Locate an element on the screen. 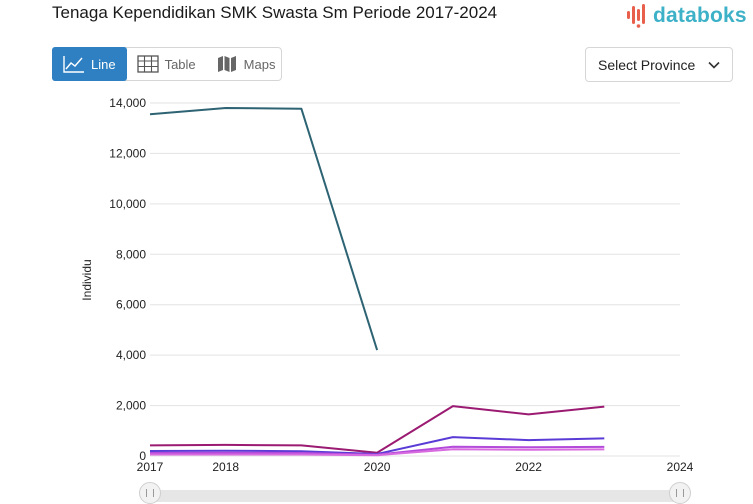  y-tick-label: 4,000 is located at coordinates (131, 355).